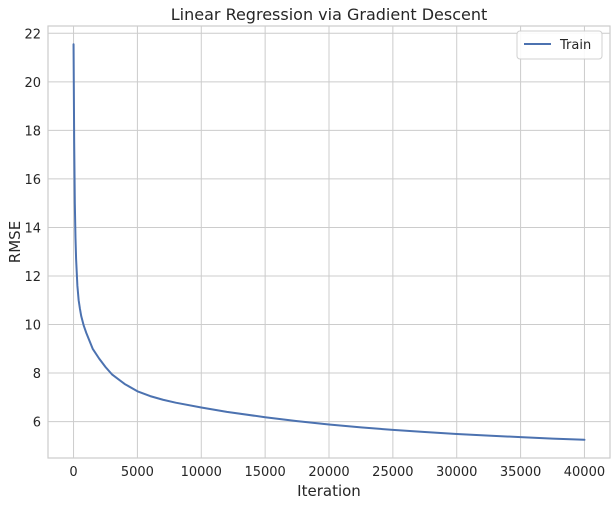 The width and height of the screenshot is (614, 505). I want to click on legend: Train, so click(559, 45).